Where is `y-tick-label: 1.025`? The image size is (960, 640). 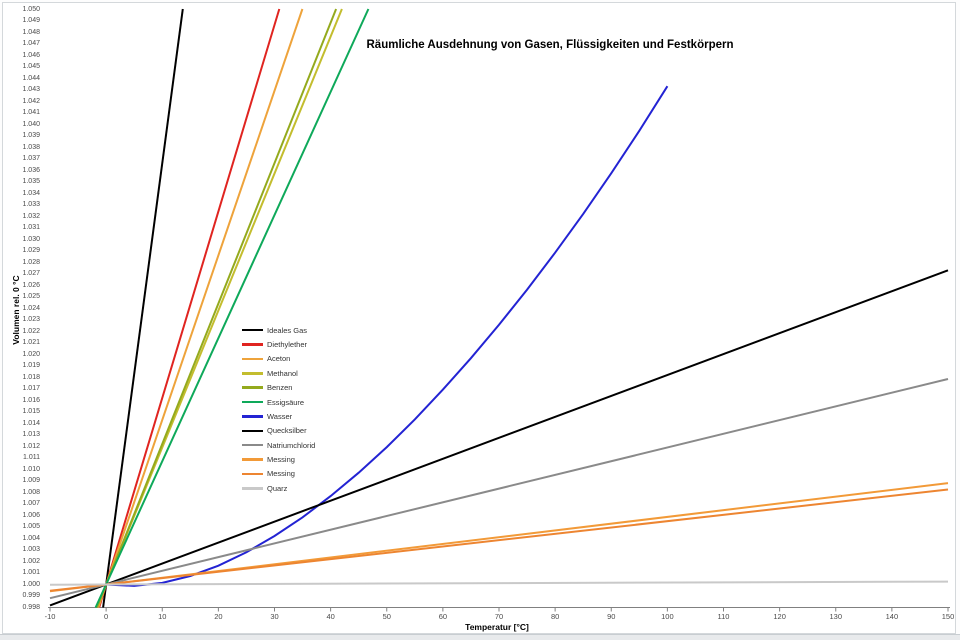
y-tick-label: 1.025 is located at coordinates (31, 297).